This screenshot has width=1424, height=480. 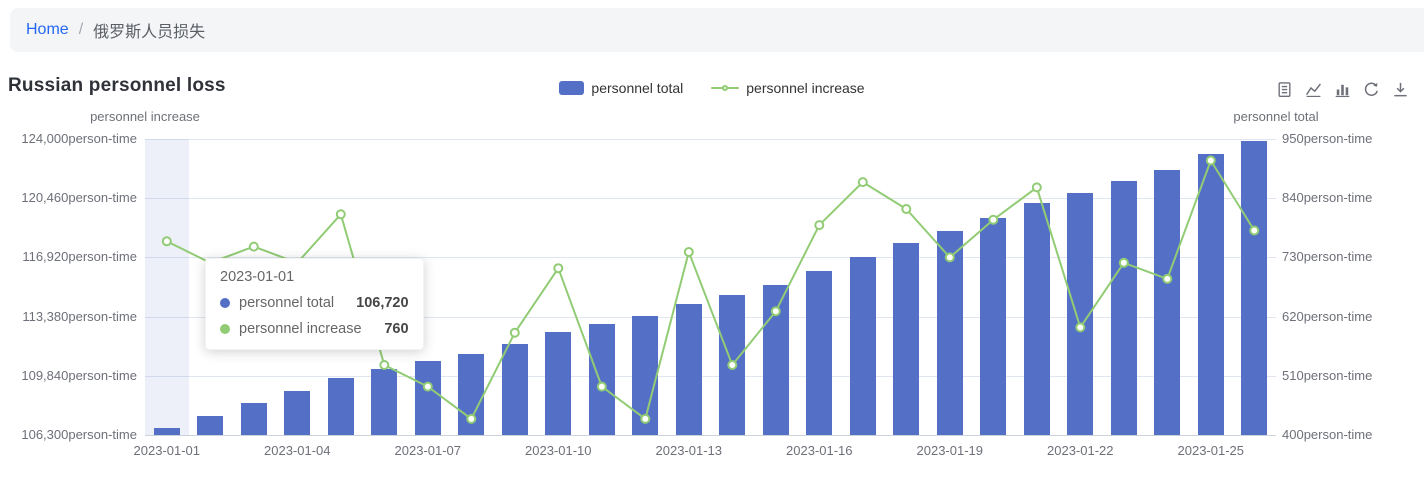 I want to click on x-axis-label: 2023-01-25, so click(x=1211, y=450).